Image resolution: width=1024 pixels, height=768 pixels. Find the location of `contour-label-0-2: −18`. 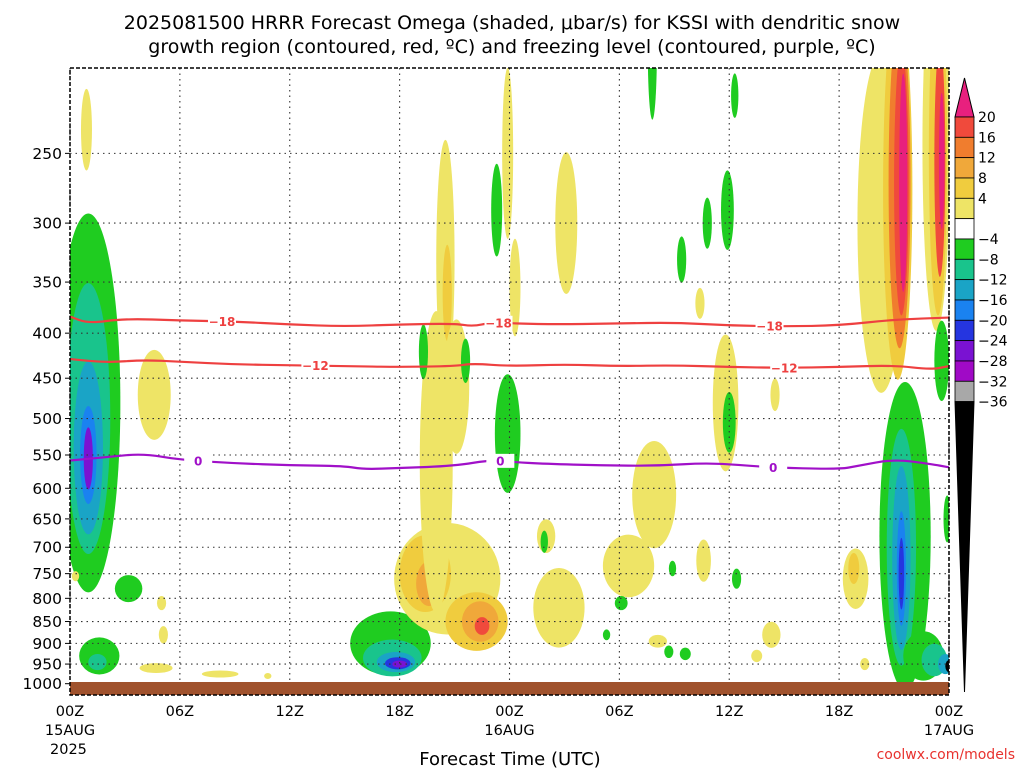

contour-label-0-2: −18 is located at coordinates (769, 327).